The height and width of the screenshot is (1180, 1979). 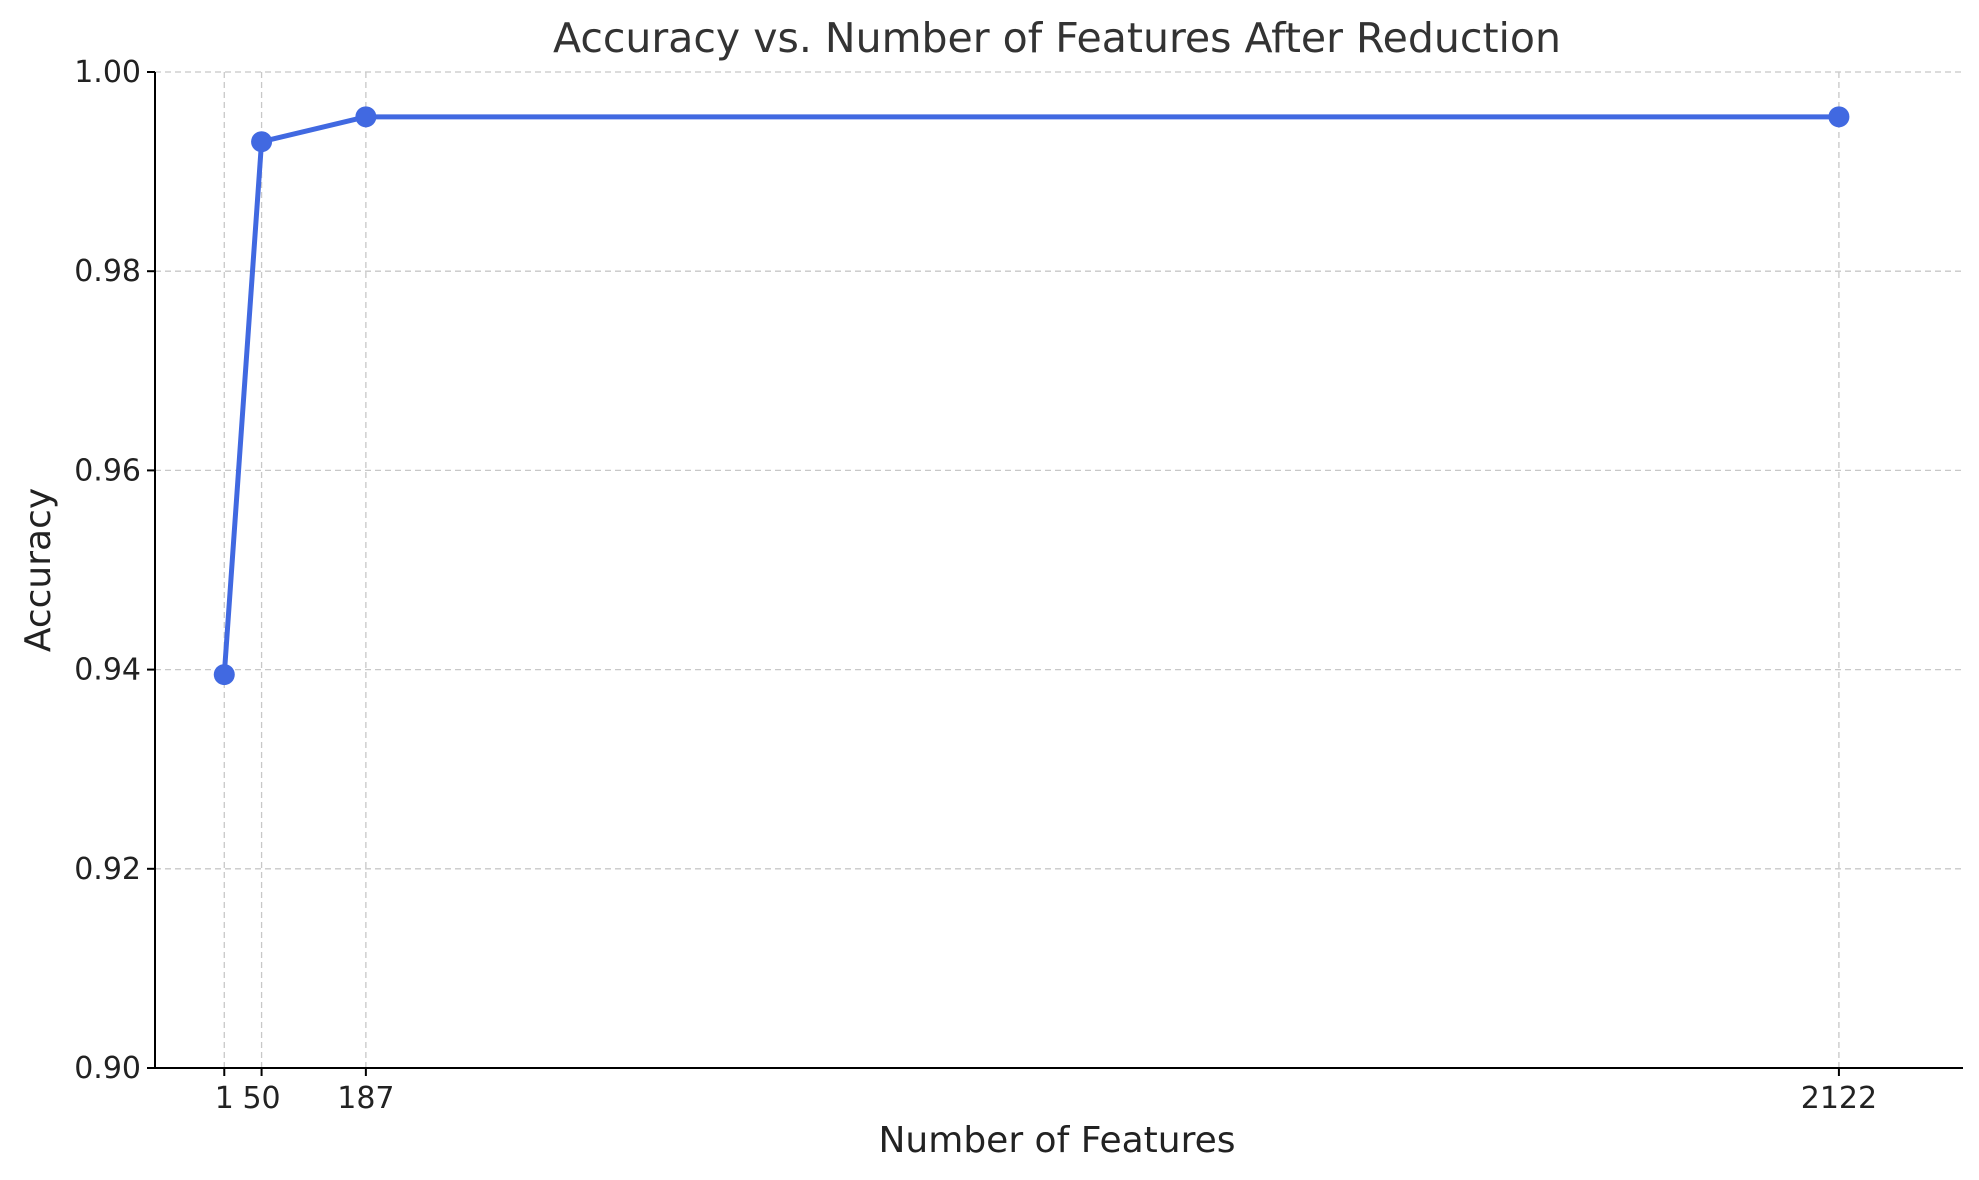 What do you see at coordinates (365, 1098) in the screenshot?
I see `x-tick-label: 187` at bounding box center [365, 1098].